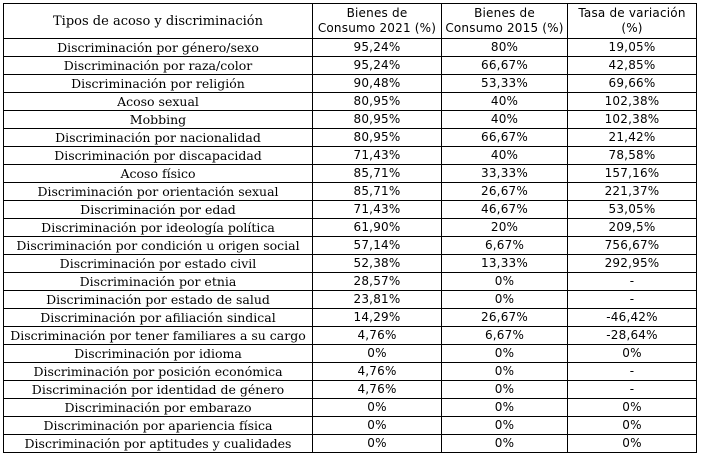 The height and width of the screenshot is (456, 708). Describe the element at coordinates (377, 299) in the screenshot. I see `row-2021-cell: 23,81%` at that location.